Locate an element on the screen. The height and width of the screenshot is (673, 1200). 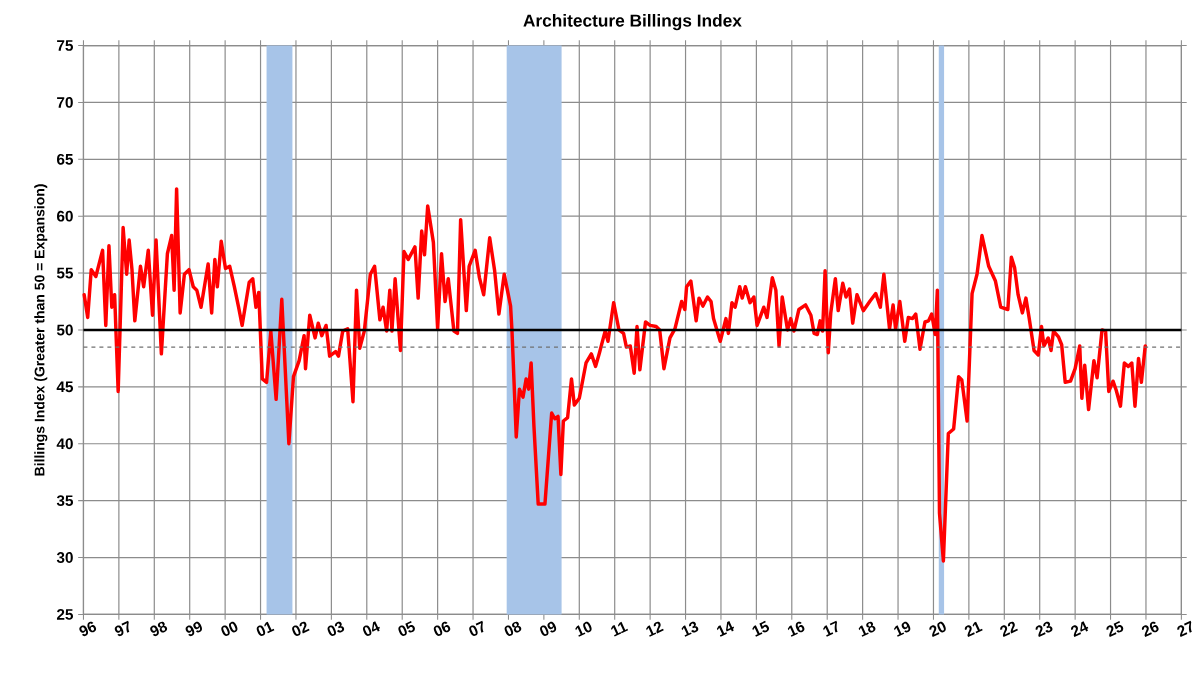
x-tick-label: 10 is located at coordinates (583, 629).